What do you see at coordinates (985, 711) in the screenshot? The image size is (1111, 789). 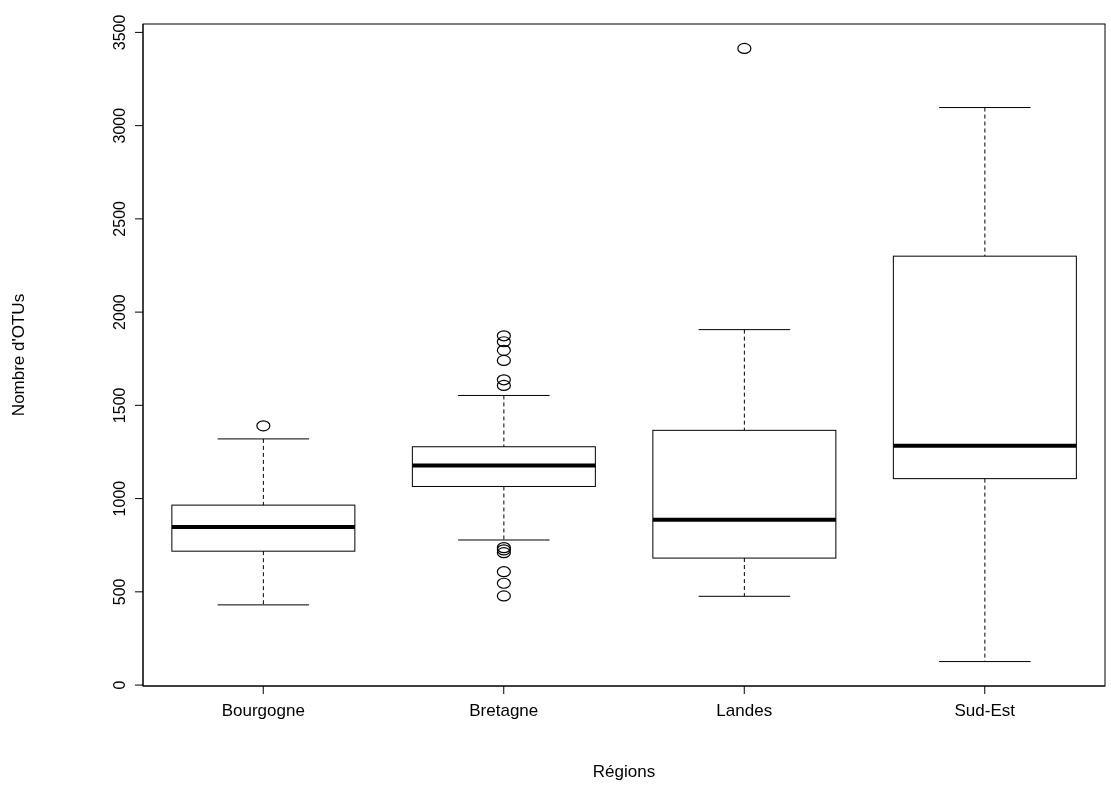 I see `x-tick-label: Sud-Est` at bounding box center [985, 711].